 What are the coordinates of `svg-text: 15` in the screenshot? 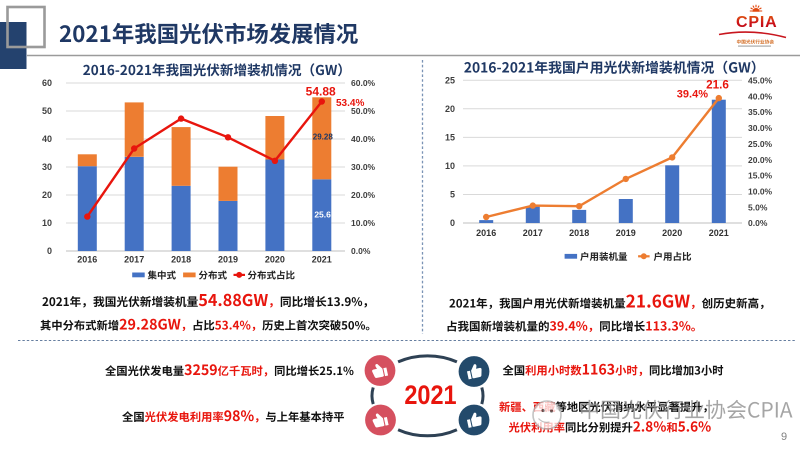 It's located at (450, 138).